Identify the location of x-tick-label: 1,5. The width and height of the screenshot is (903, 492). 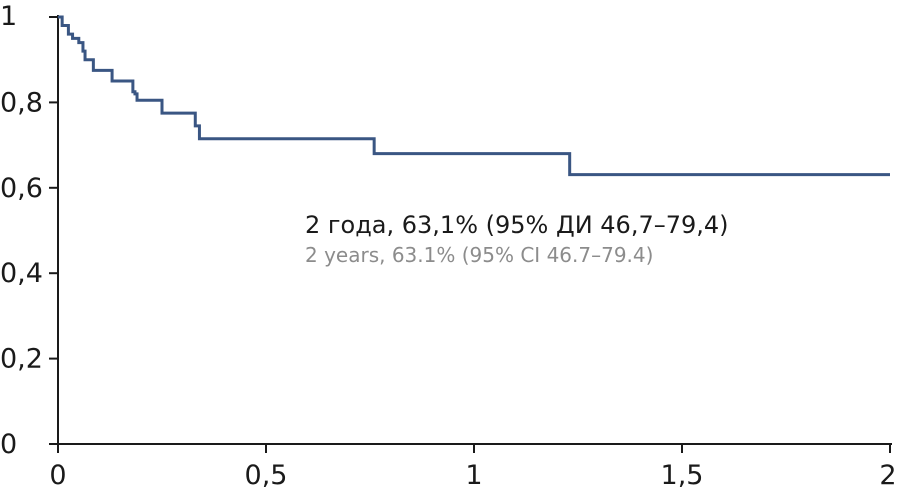
(682, 475).